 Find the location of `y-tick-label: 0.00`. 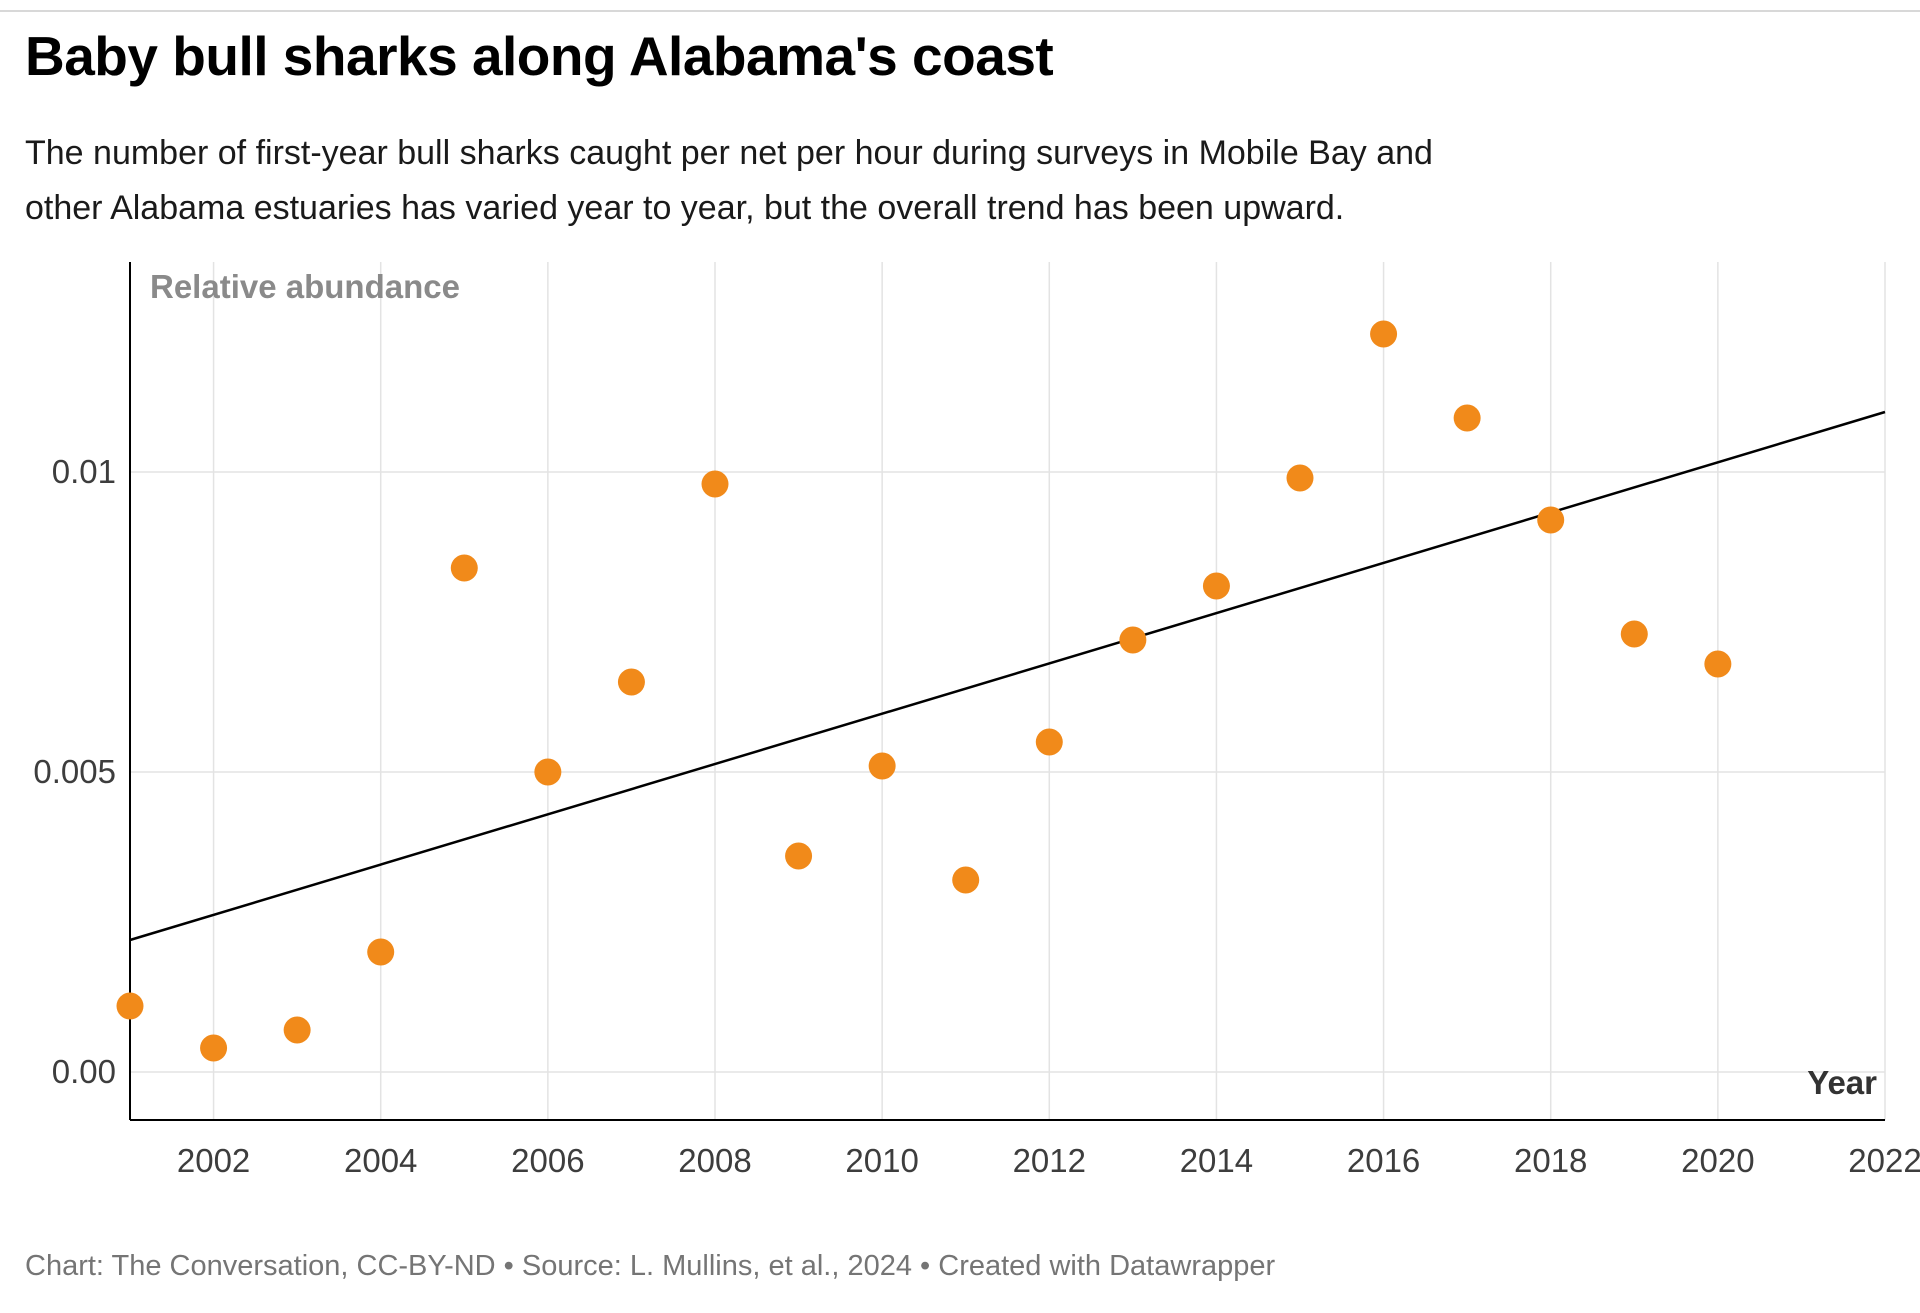

y-tick-label: 0.00 is located at coordinates (84, 1071).